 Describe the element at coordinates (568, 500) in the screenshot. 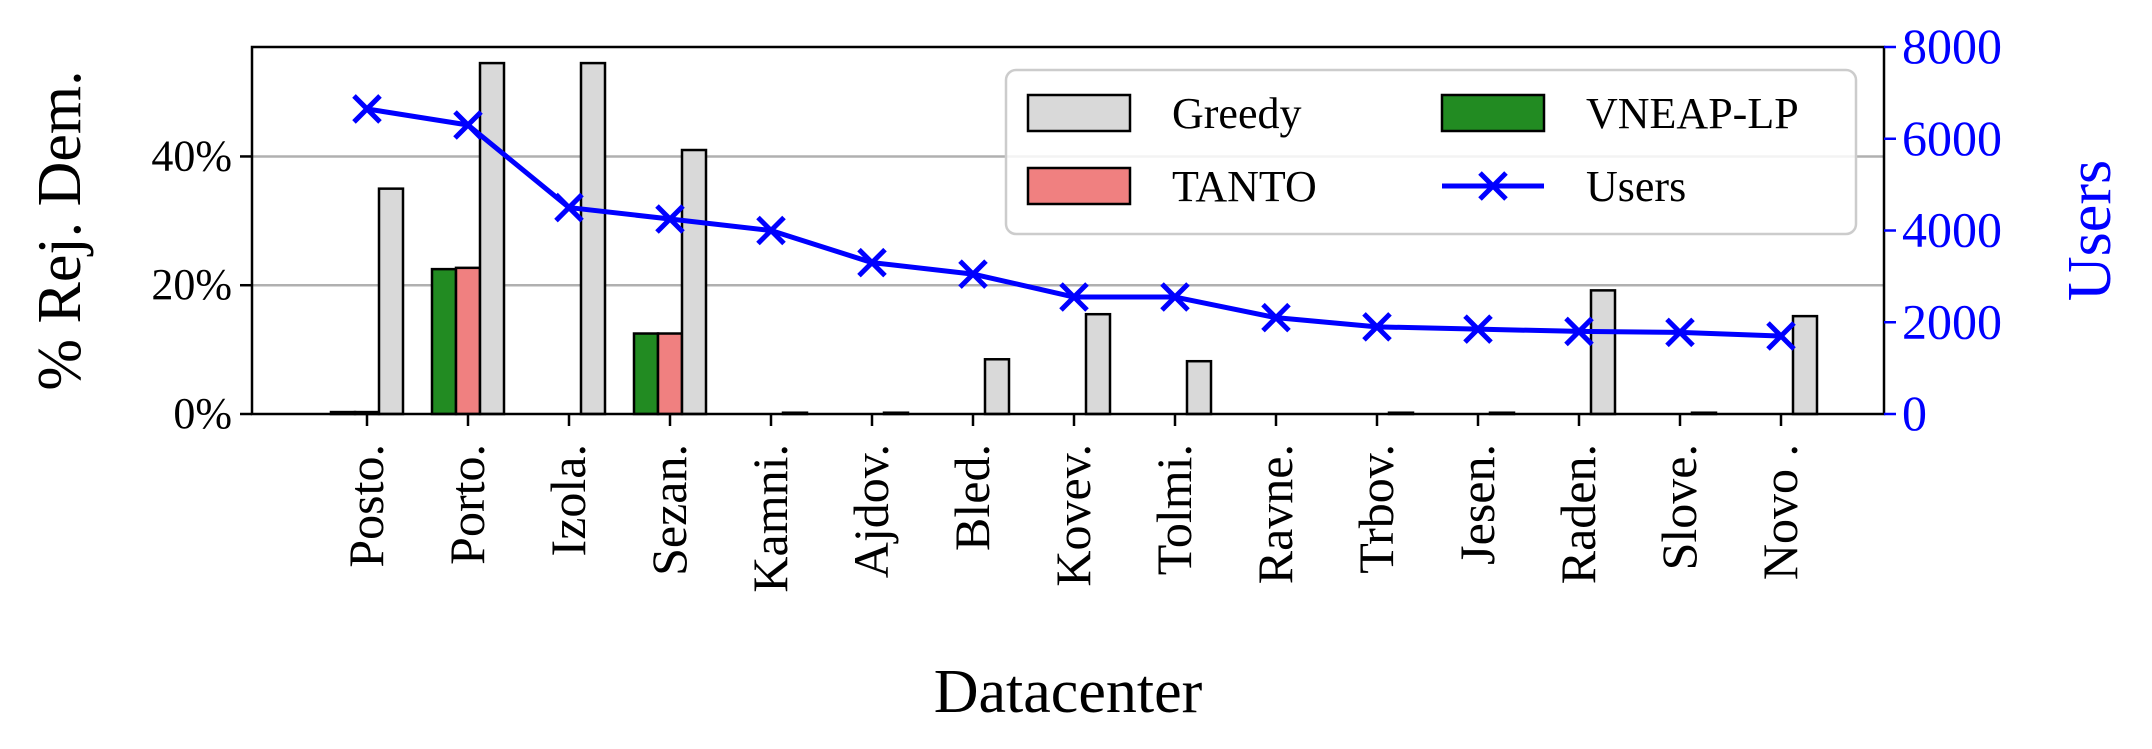

I see `x-tick-label: Izola.` at that location.